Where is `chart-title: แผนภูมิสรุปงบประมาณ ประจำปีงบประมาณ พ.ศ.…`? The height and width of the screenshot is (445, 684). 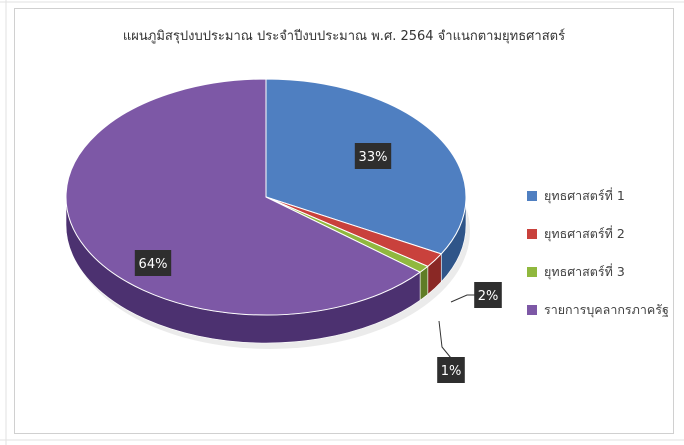 chart-title: แผนภูมิสรุปงบประมาณ ประจำปีงบประมาณ พ.ศ.… is located at coordinates (344, 36).